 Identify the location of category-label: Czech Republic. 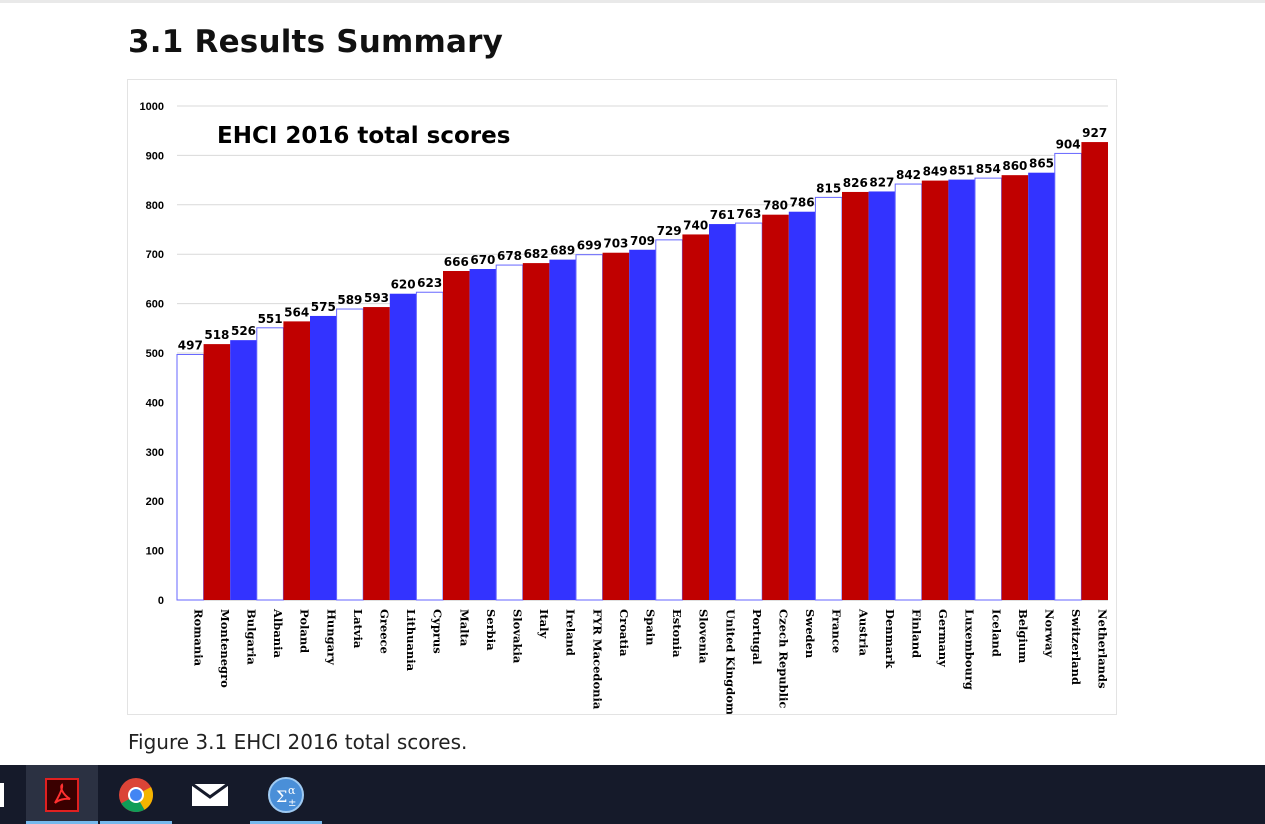
(784, 658).